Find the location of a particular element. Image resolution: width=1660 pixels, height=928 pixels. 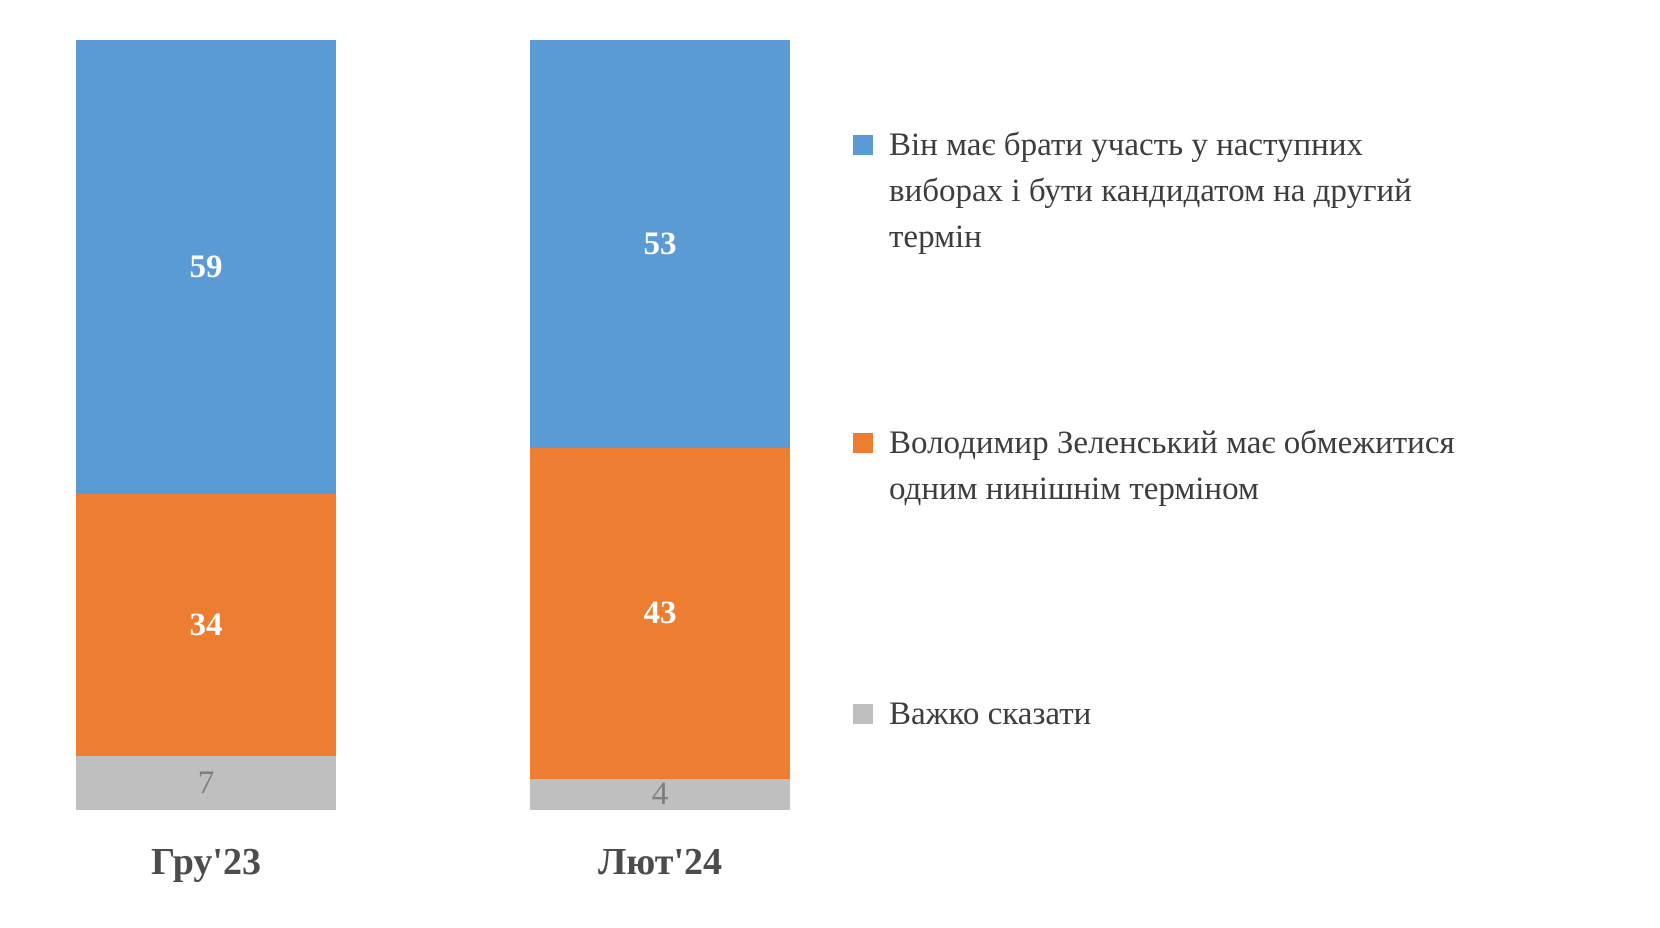

bar-segment: 53 is located at coordinates (660, 244).